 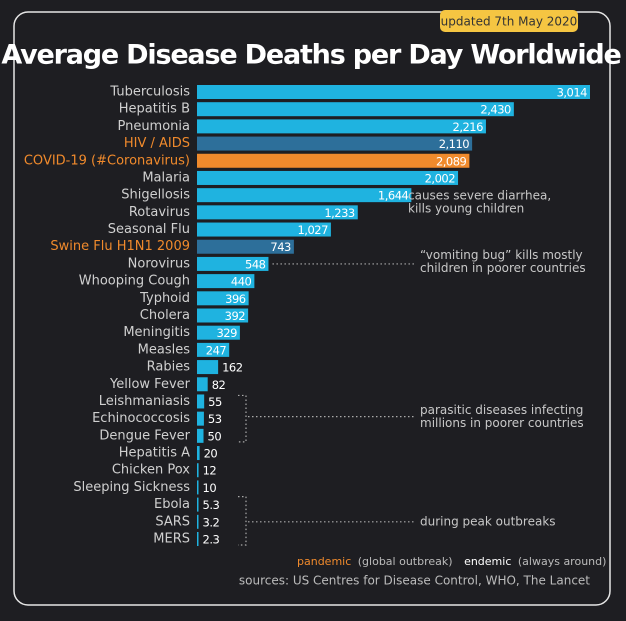 What do you see at coordinates (312, 230) in the screenshot?
I see `value-label: 1,027` at bounding box center [312, 230].